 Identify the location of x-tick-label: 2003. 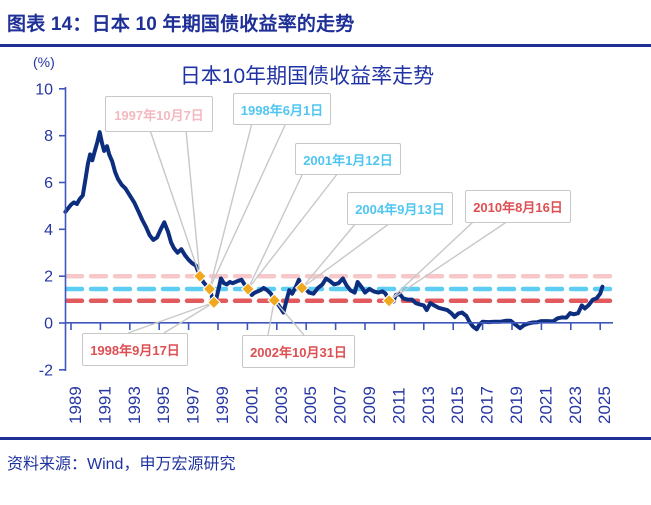
(281, 405).